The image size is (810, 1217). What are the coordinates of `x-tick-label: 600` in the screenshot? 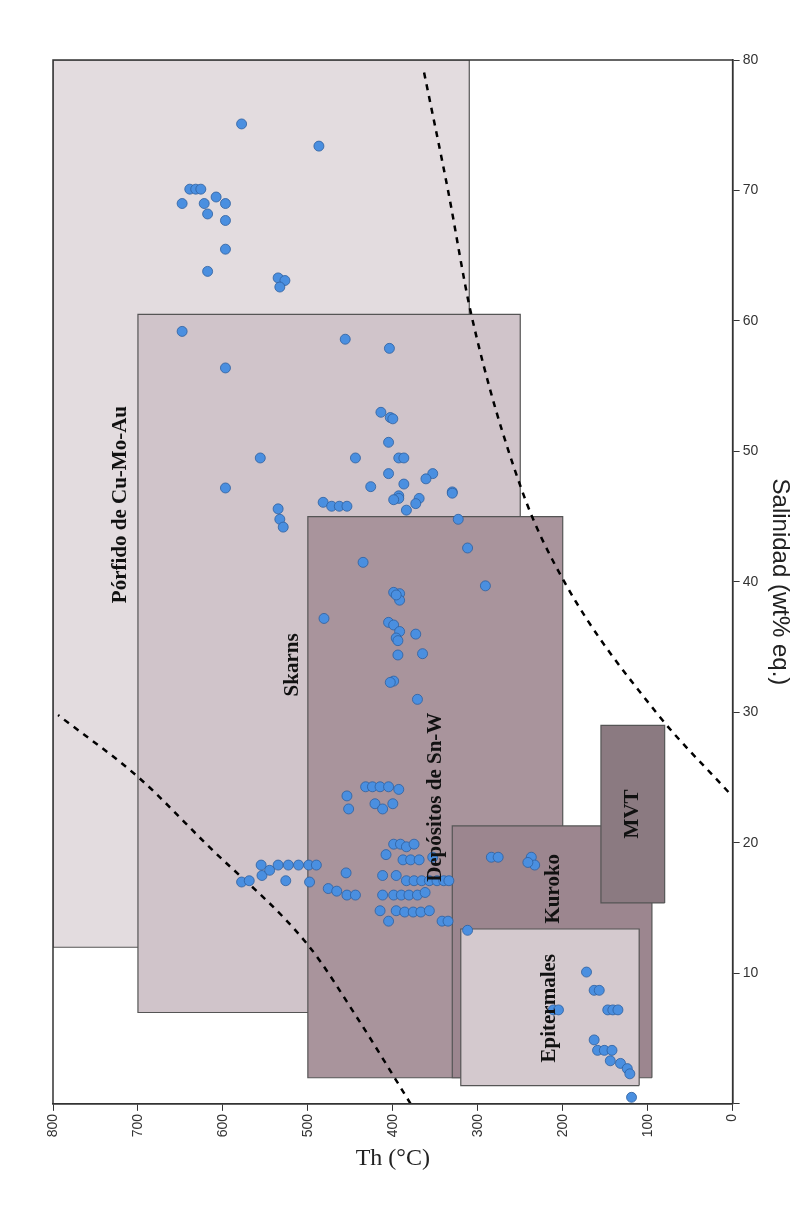 It's located at (221, 1125).